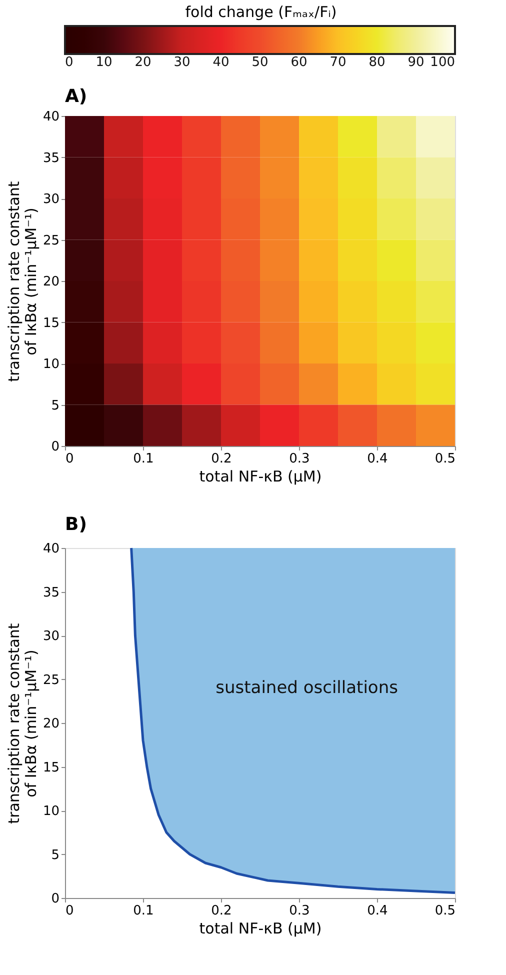 Image resolution: width=506 pixels, height=975 pixels. Describe the element at coordinates (182, 62) in the screenshot. I see `color-bar-label: 30` at that location.